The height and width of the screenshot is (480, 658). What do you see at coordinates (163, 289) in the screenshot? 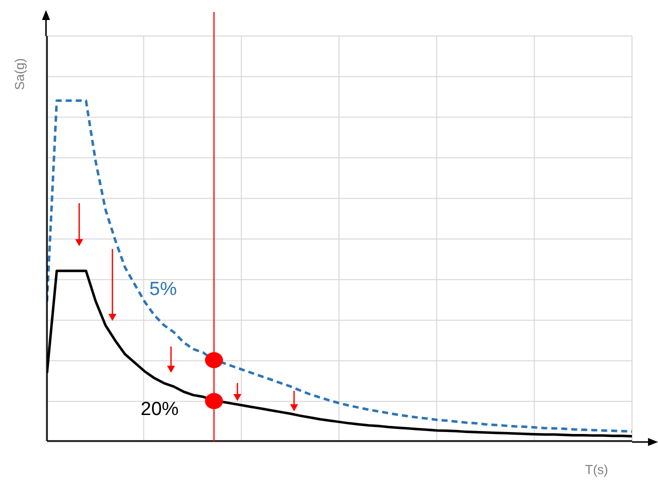
I see `series-label: 5%` at bounding box center [163, 289].